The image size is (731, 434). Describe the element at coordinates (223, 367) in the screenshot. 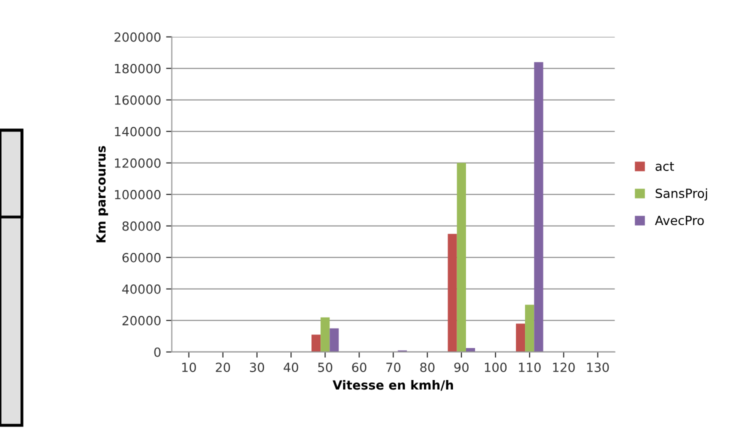

I see `x-tick-label: 20` at that location.